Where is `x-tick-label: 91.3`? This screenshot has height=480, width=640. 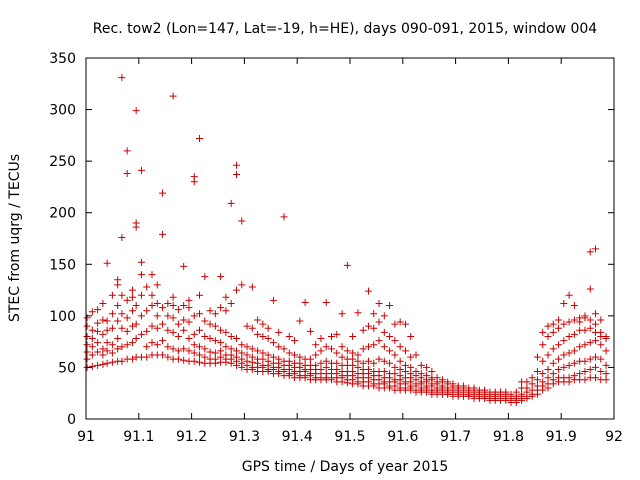
x-tick-label: 91.3 is located at coordinates (244, 437).